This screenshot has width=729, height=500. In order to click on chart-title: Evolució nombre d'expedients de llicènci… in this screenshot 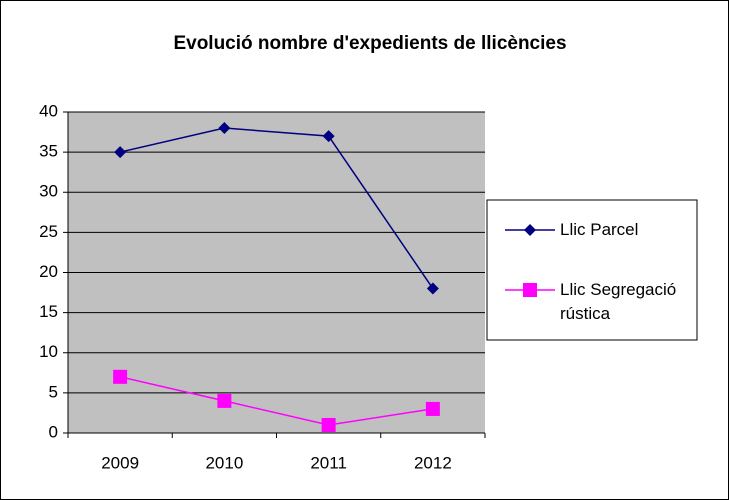, I will do `click(369, 43)`.